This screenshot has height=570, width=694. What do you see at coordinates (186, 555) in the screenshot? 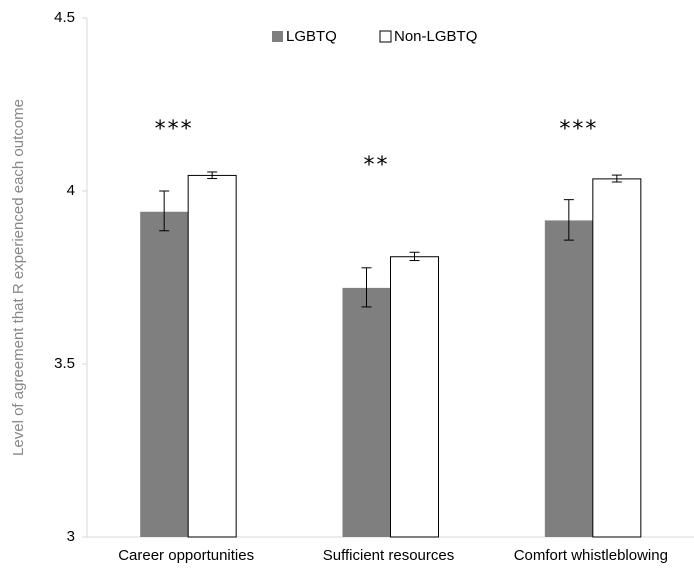
I see `x-category-label: Career opportunities` at bounding box center [186, 555].